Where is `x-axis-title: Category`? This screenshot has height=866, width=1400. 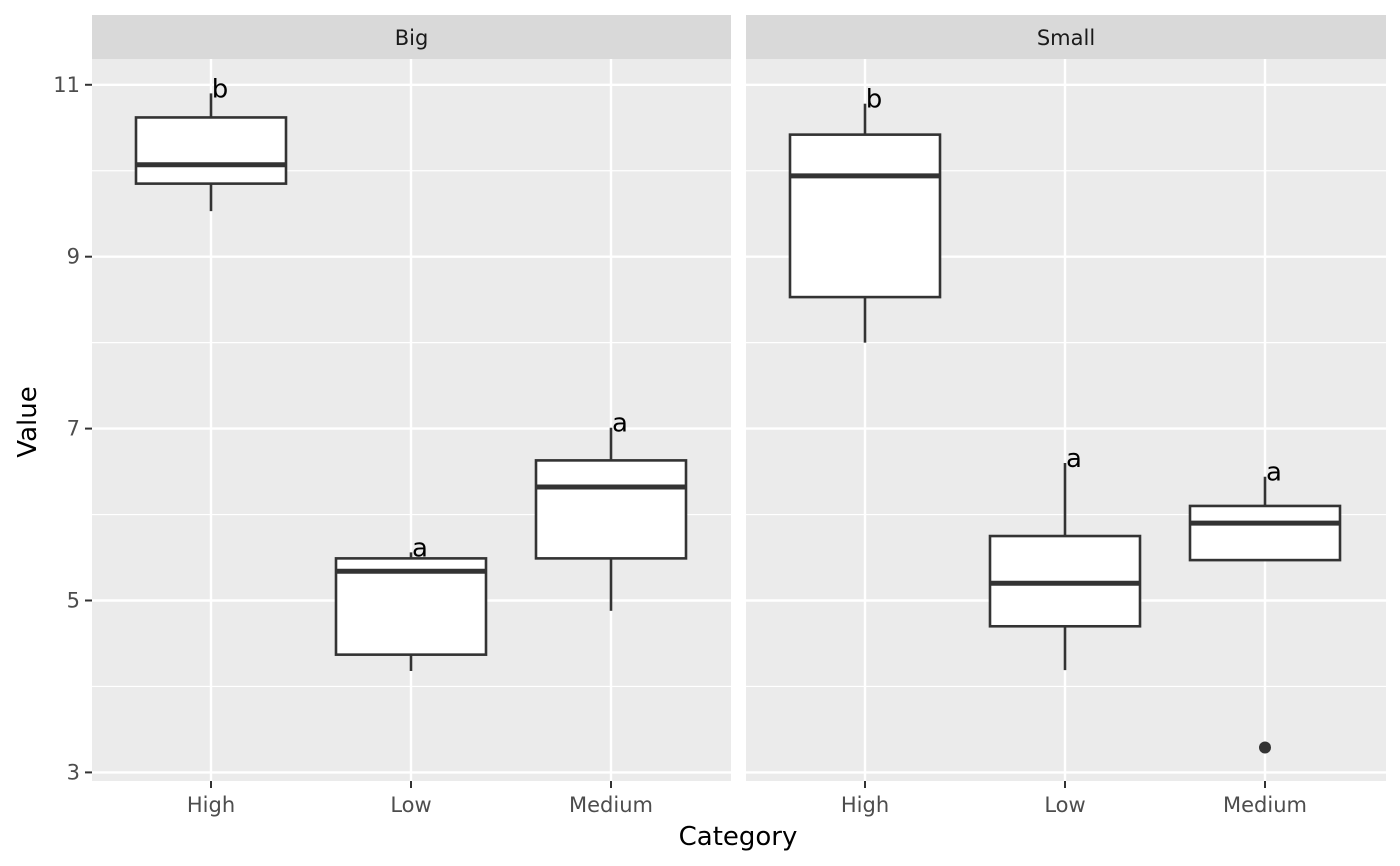 x-axis-title: Category is located at coordinates (738, 837).